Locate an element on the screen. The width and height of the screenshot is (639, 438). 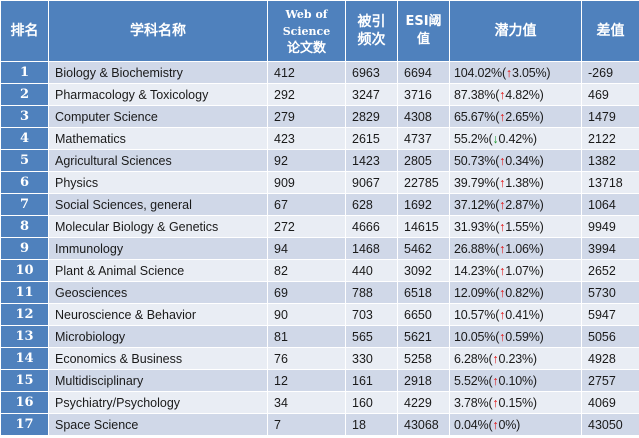
wos-papers-cell: 423 is located at coordinates (306, 138).